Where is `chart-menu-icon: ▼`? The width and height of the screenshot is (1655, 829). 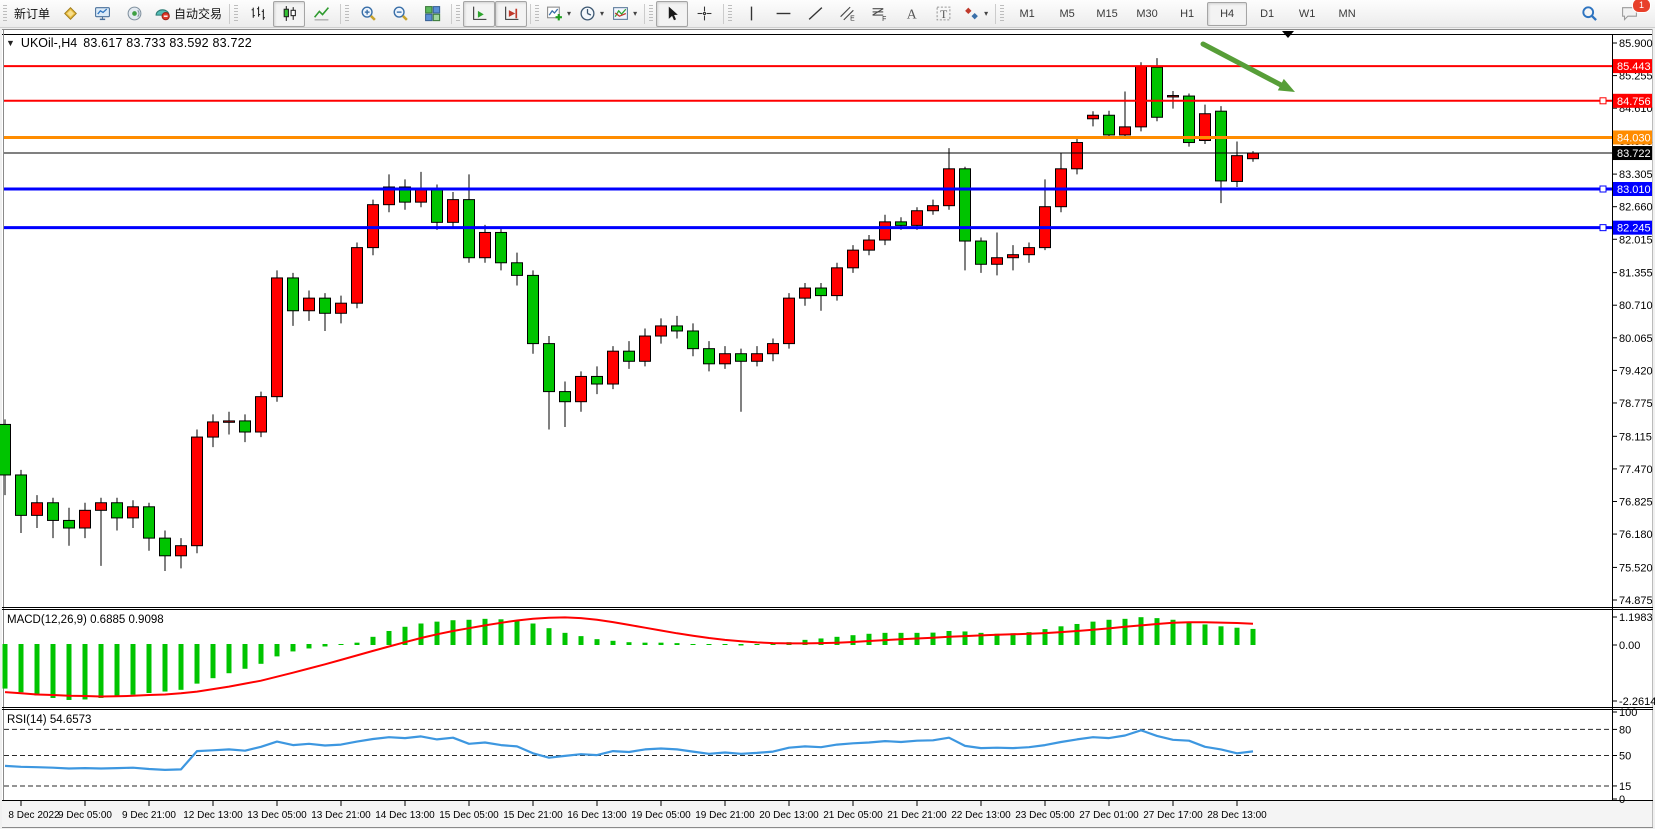 chart-menu-icon: ▼ is located at coordinates (10, 43).